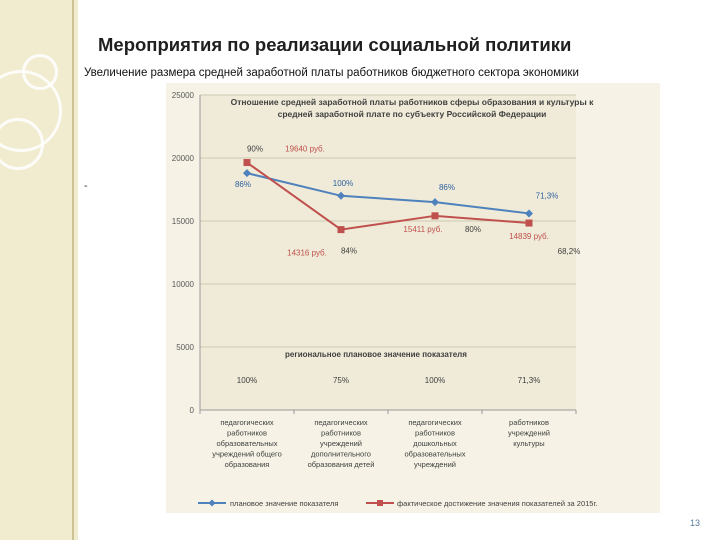  I want to click on y-tick-label: 10000, so click(183, 284).